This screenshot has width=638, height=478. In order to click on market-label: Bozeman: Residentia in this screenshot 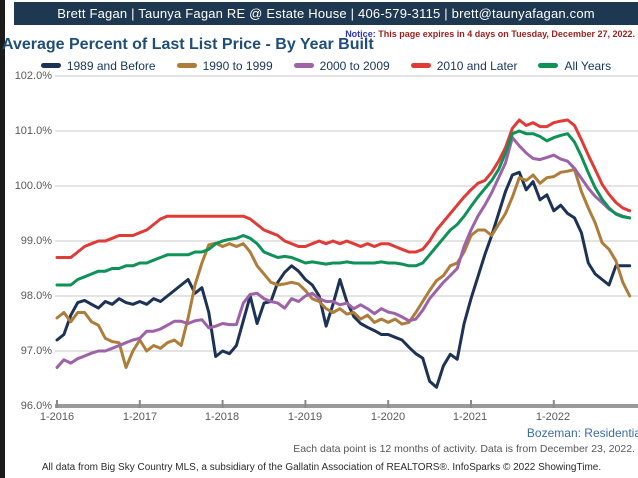, I will do `click(582, 433)`.